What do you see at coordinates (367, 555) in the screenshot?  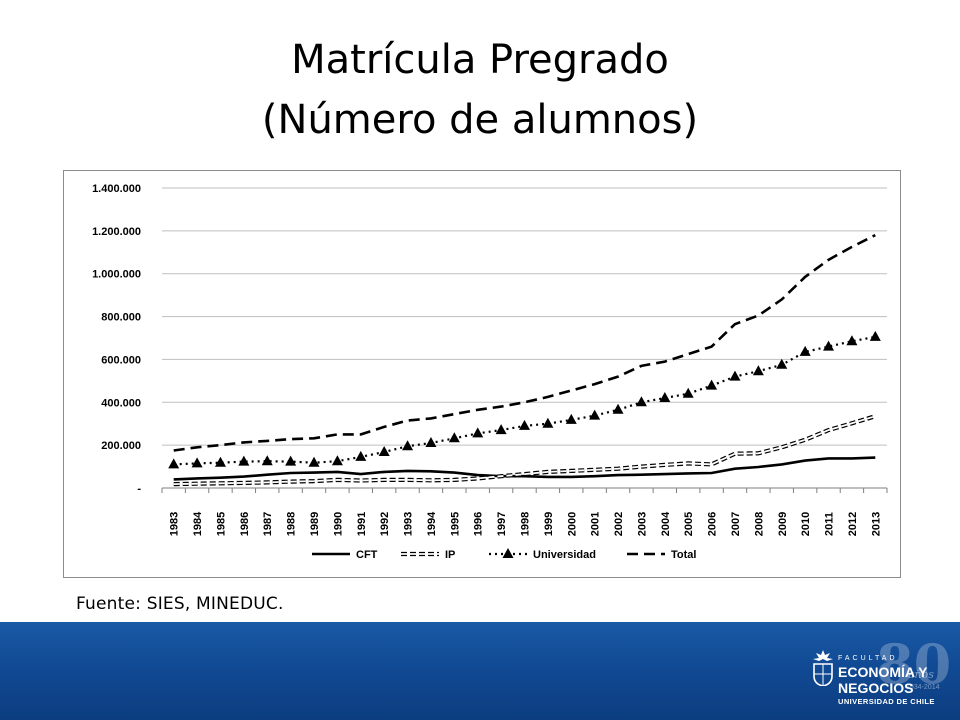 I see `legend-label-cft: CFT` at bounding box center [367, 555].